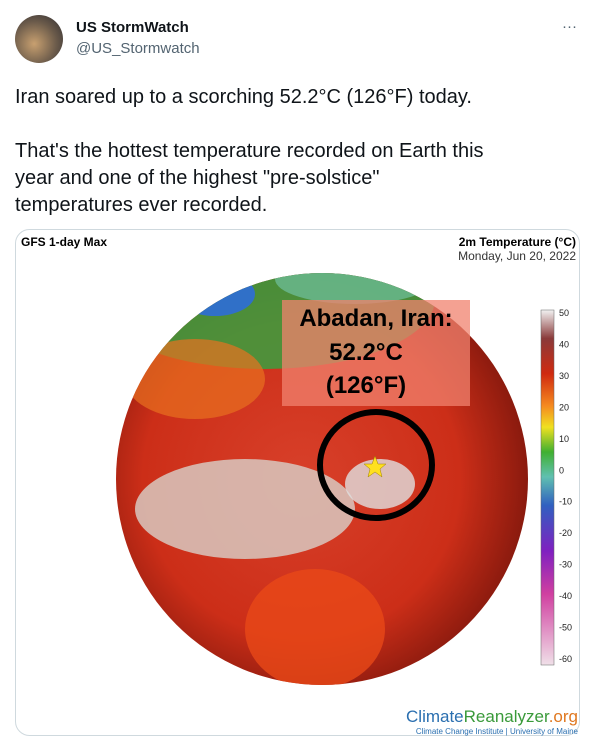 This screenshot has width=594, height=749. I want to click on brand: ClimateReanalyzer.org, so click(492, 716).